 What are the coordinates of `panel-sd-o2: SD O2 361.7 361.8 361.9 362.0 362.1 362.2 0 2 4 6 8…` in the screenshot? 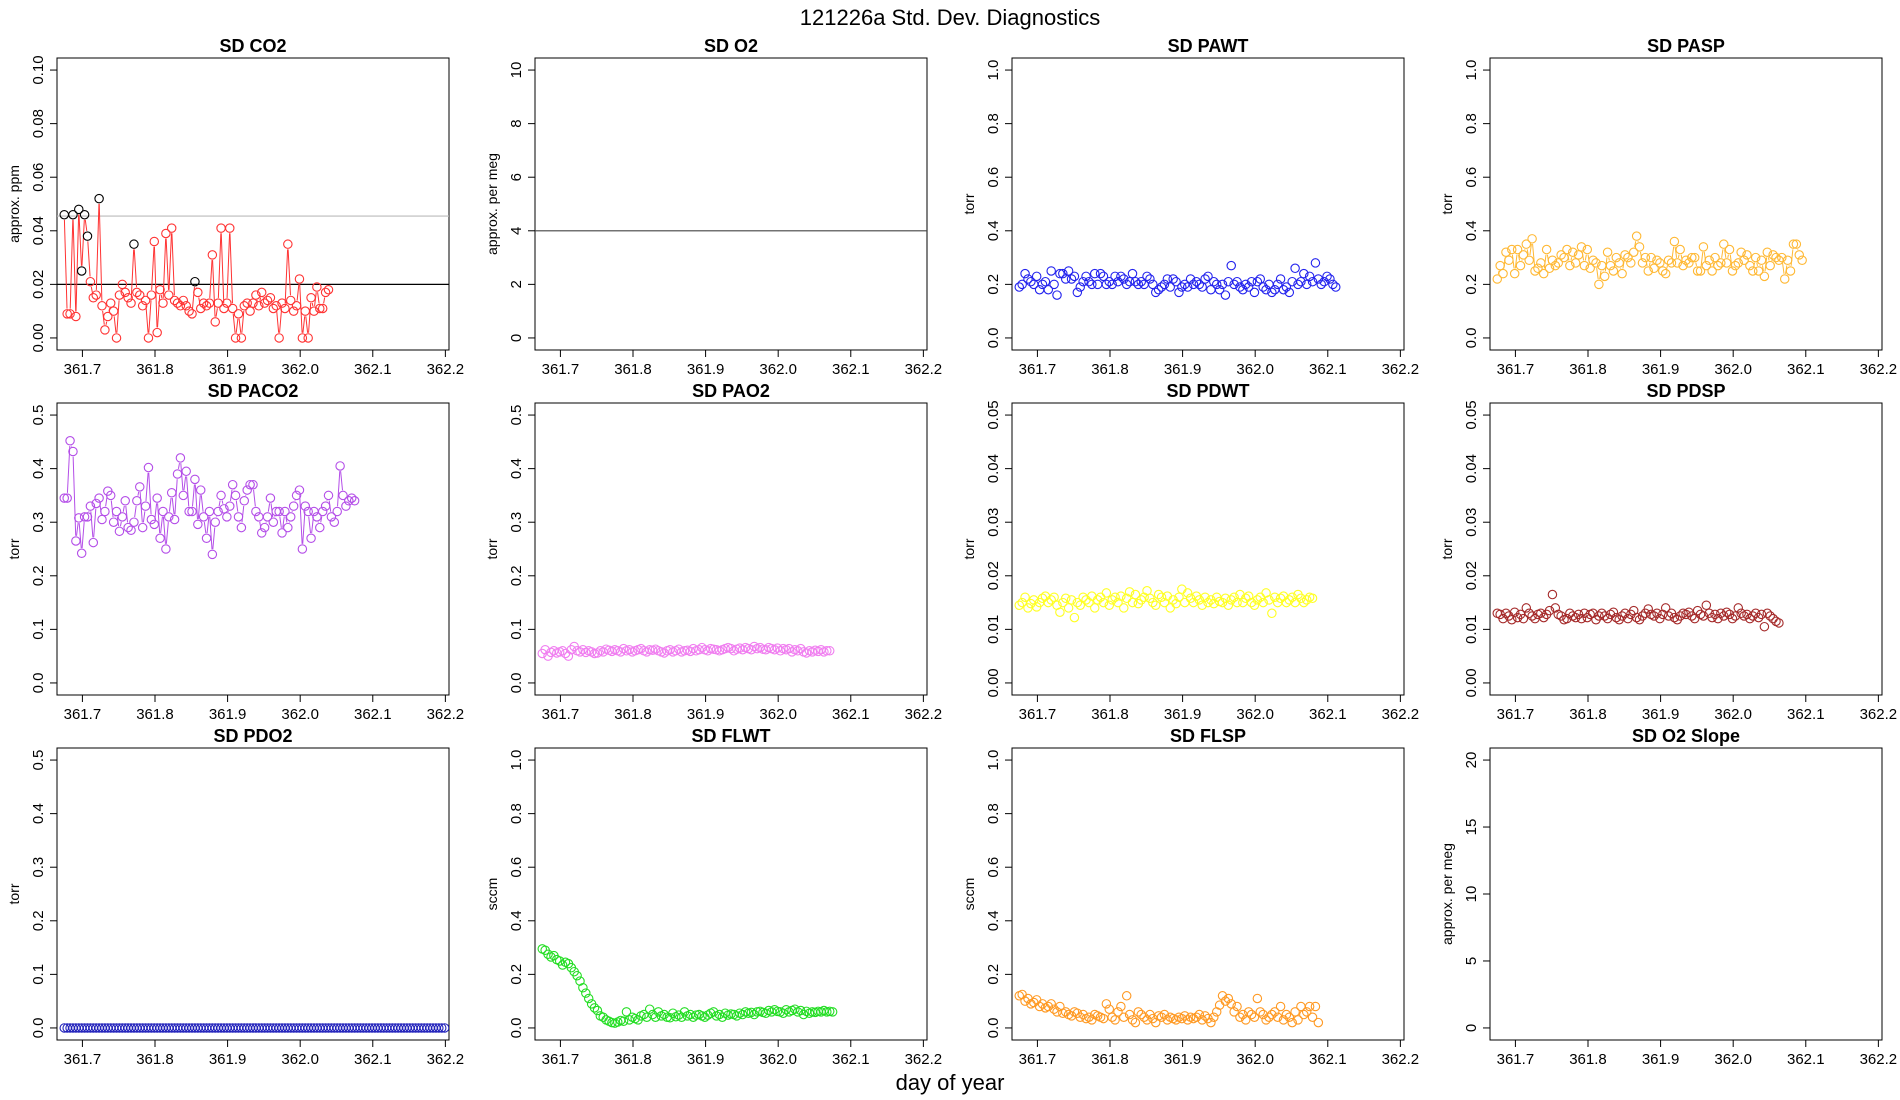 It's located at (713, 207).